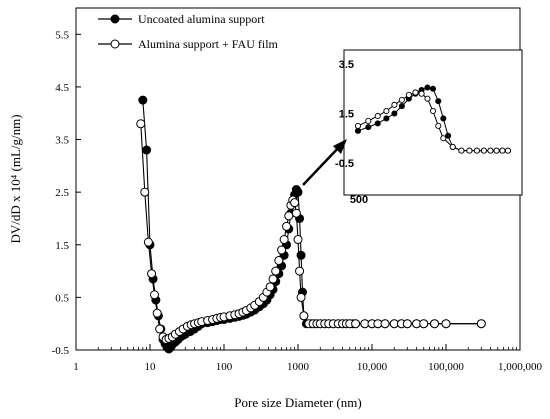 The image size is (550, 419). I want to click on inset: -0.5 1.5 3.5 500, so click(429, 127).